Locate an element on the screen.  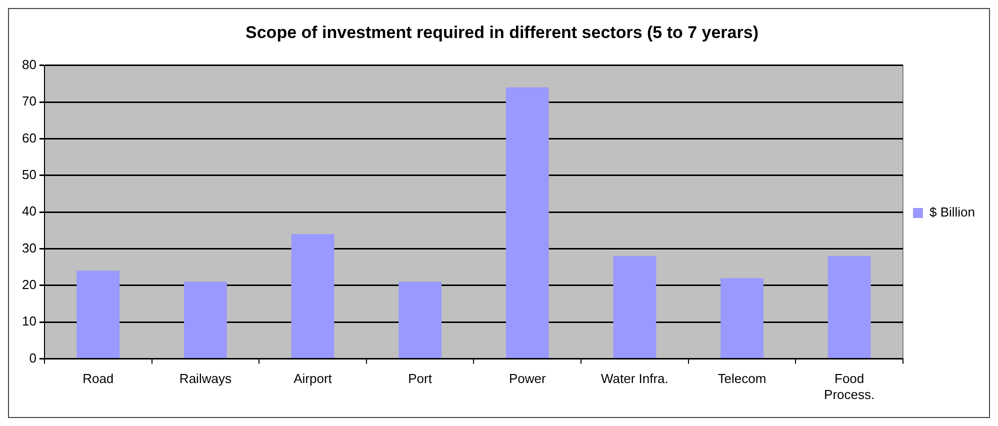
x-tick-label: Port is located at coordinates (420, 378).